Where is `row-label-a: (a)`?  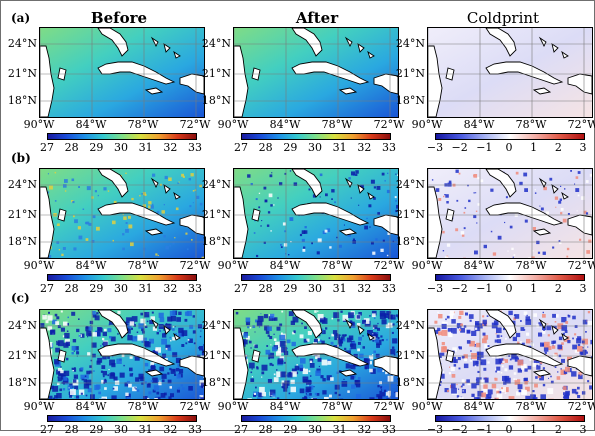 row-label-a: (a) is located at coordinates (20, 18).